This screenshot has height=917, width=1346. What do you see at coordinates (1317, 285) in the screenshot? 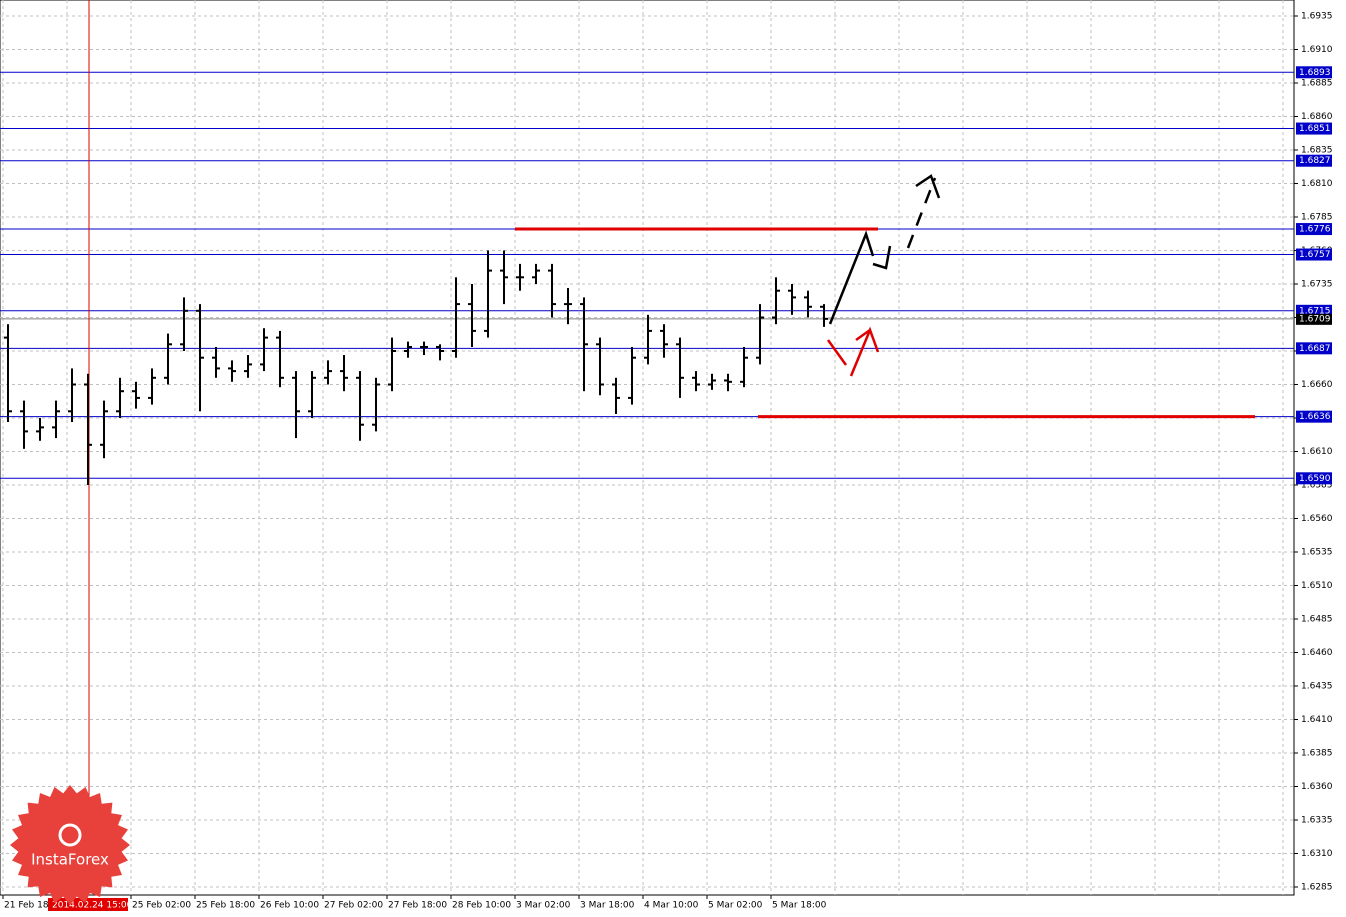
I see `y-tick-label: 1.6735` at bounding box center [1317, 285].